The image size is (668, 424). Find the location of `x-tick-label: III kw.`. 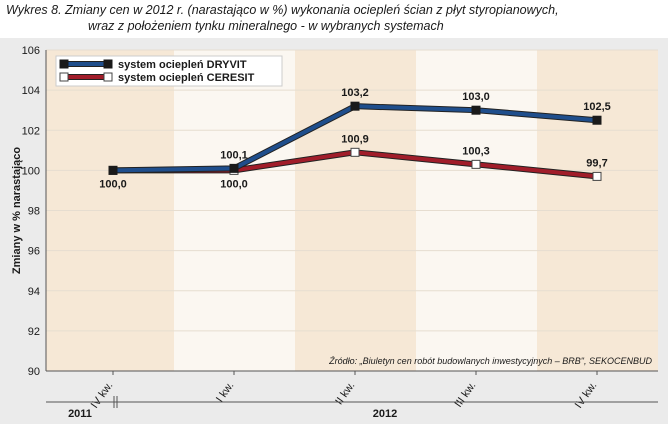

x-tick-label: III kw. is located at coordinates (465, 395).